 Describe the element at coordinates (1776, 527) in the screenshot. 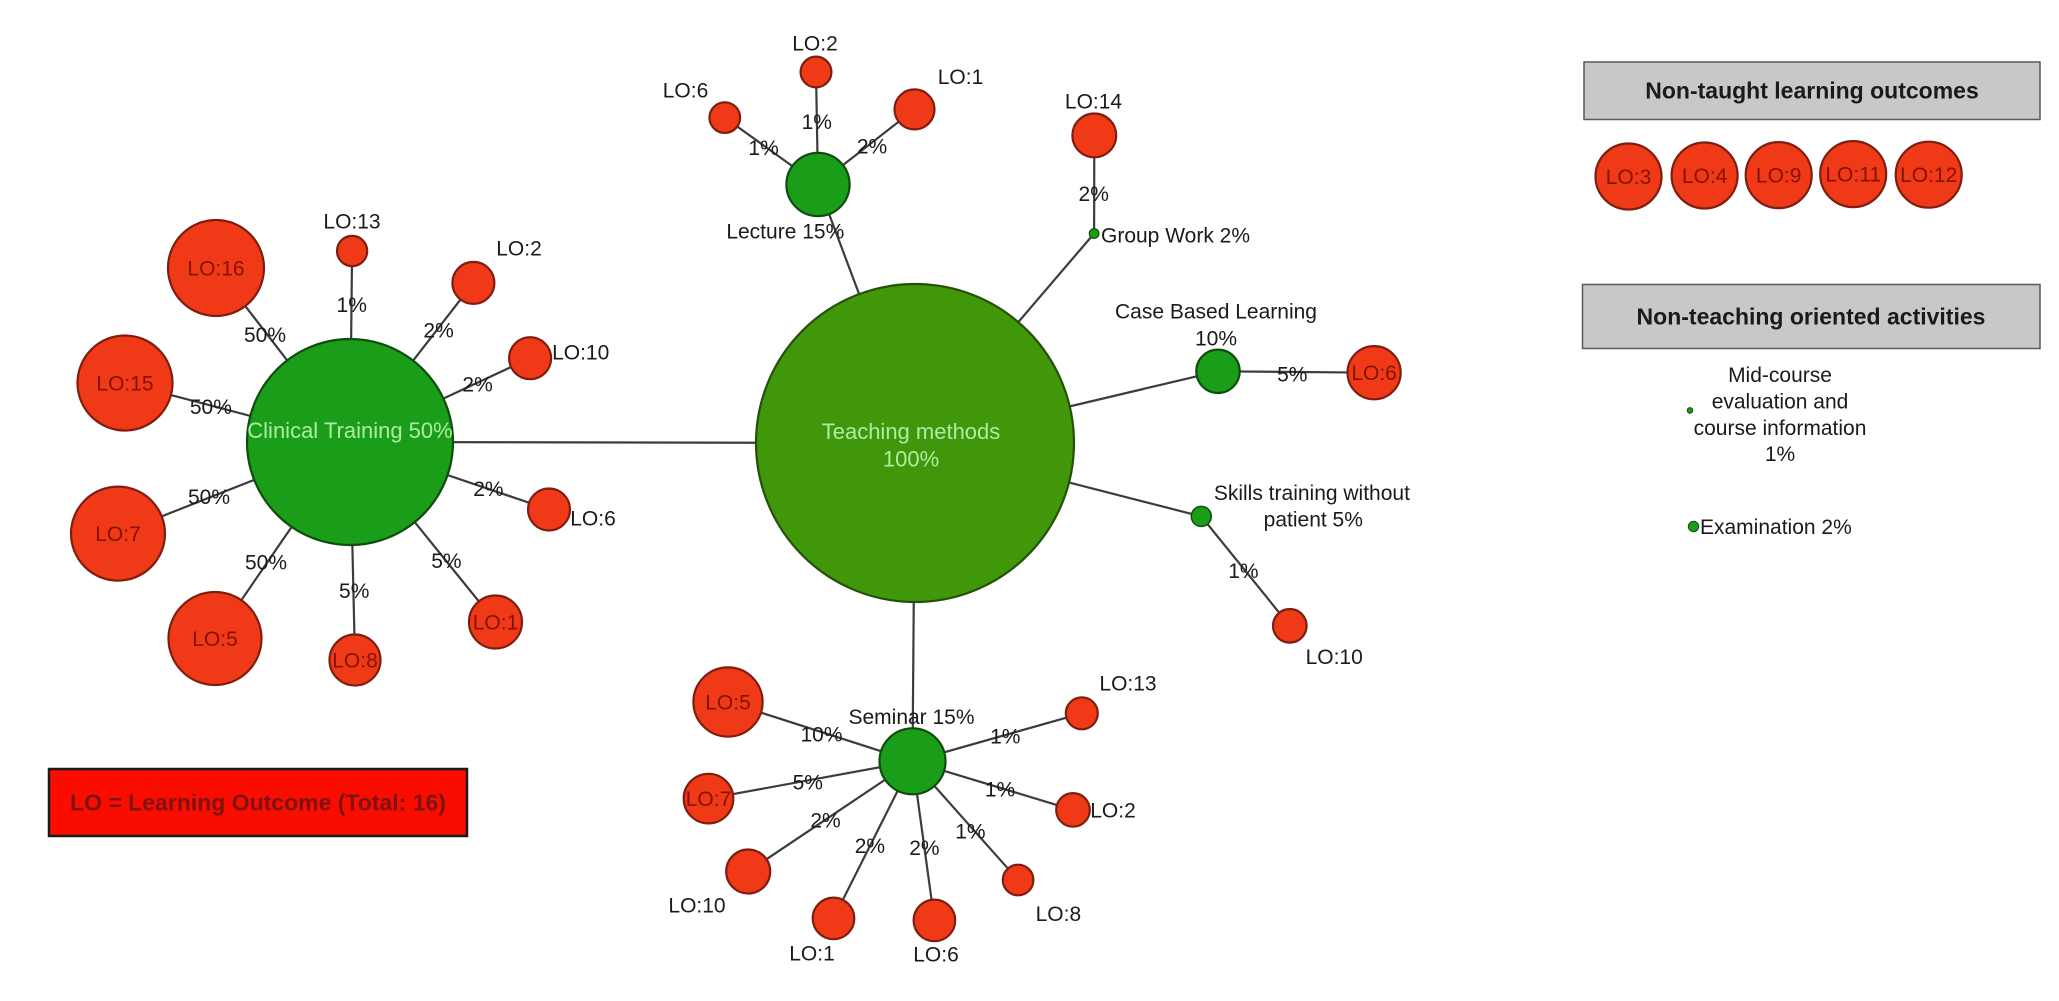

I see `svg-text: Examination 2%` at that location.